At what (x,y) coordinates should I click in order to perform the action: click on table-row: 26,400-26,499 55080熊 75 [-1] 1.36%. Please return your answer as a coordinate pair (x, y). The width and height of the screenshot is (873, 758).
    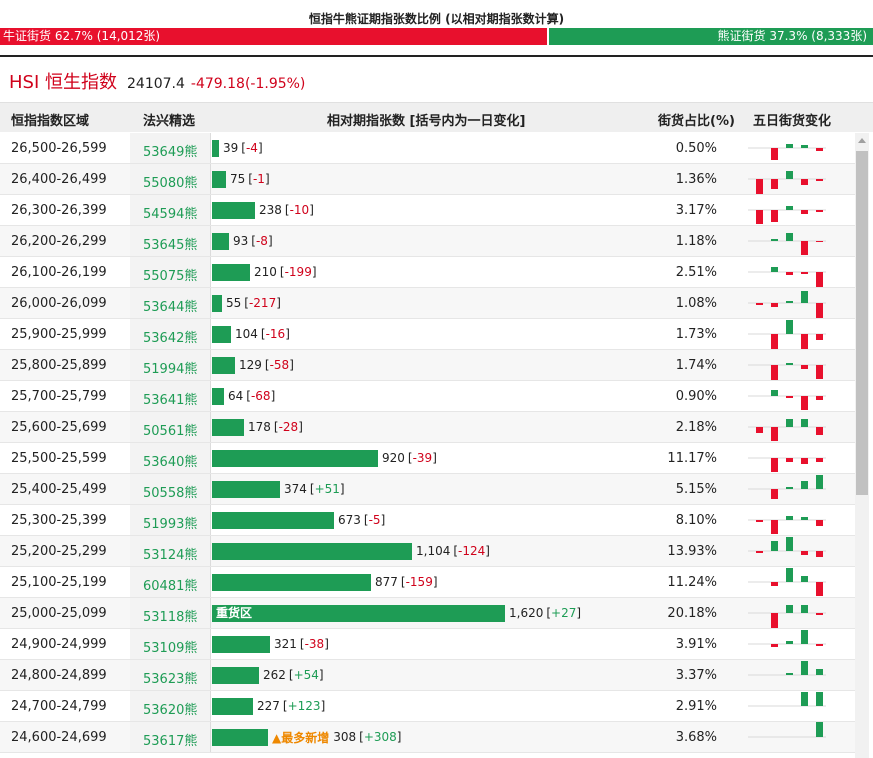
    Looking at the image, I should click on (427, 179).